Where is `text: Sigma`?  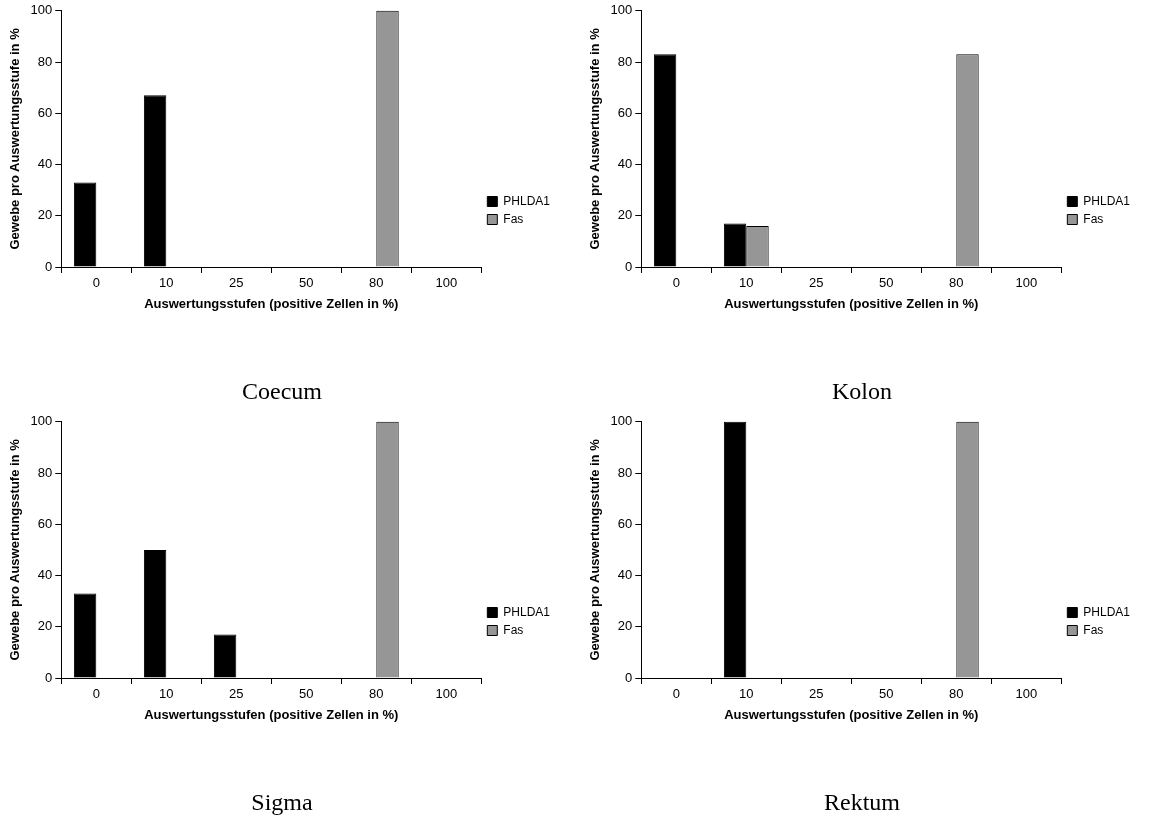 text: Sigma is located at coordinates (282, 801).